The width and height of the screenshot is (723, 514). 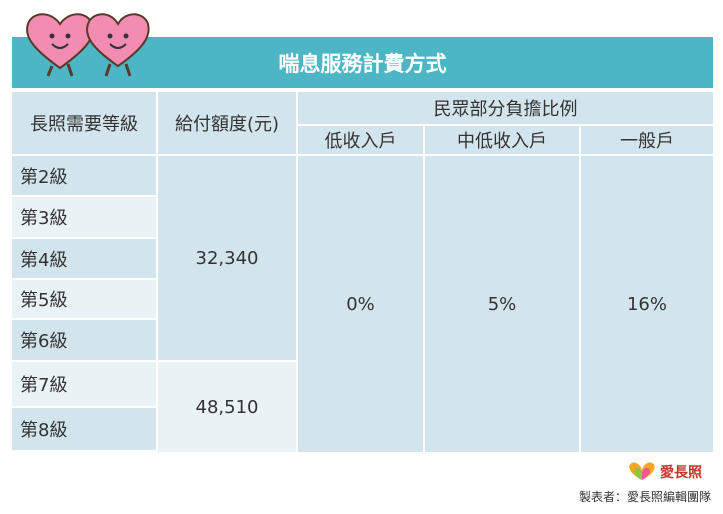 I want to click on level: 第3級, so click(x=44, y=218).